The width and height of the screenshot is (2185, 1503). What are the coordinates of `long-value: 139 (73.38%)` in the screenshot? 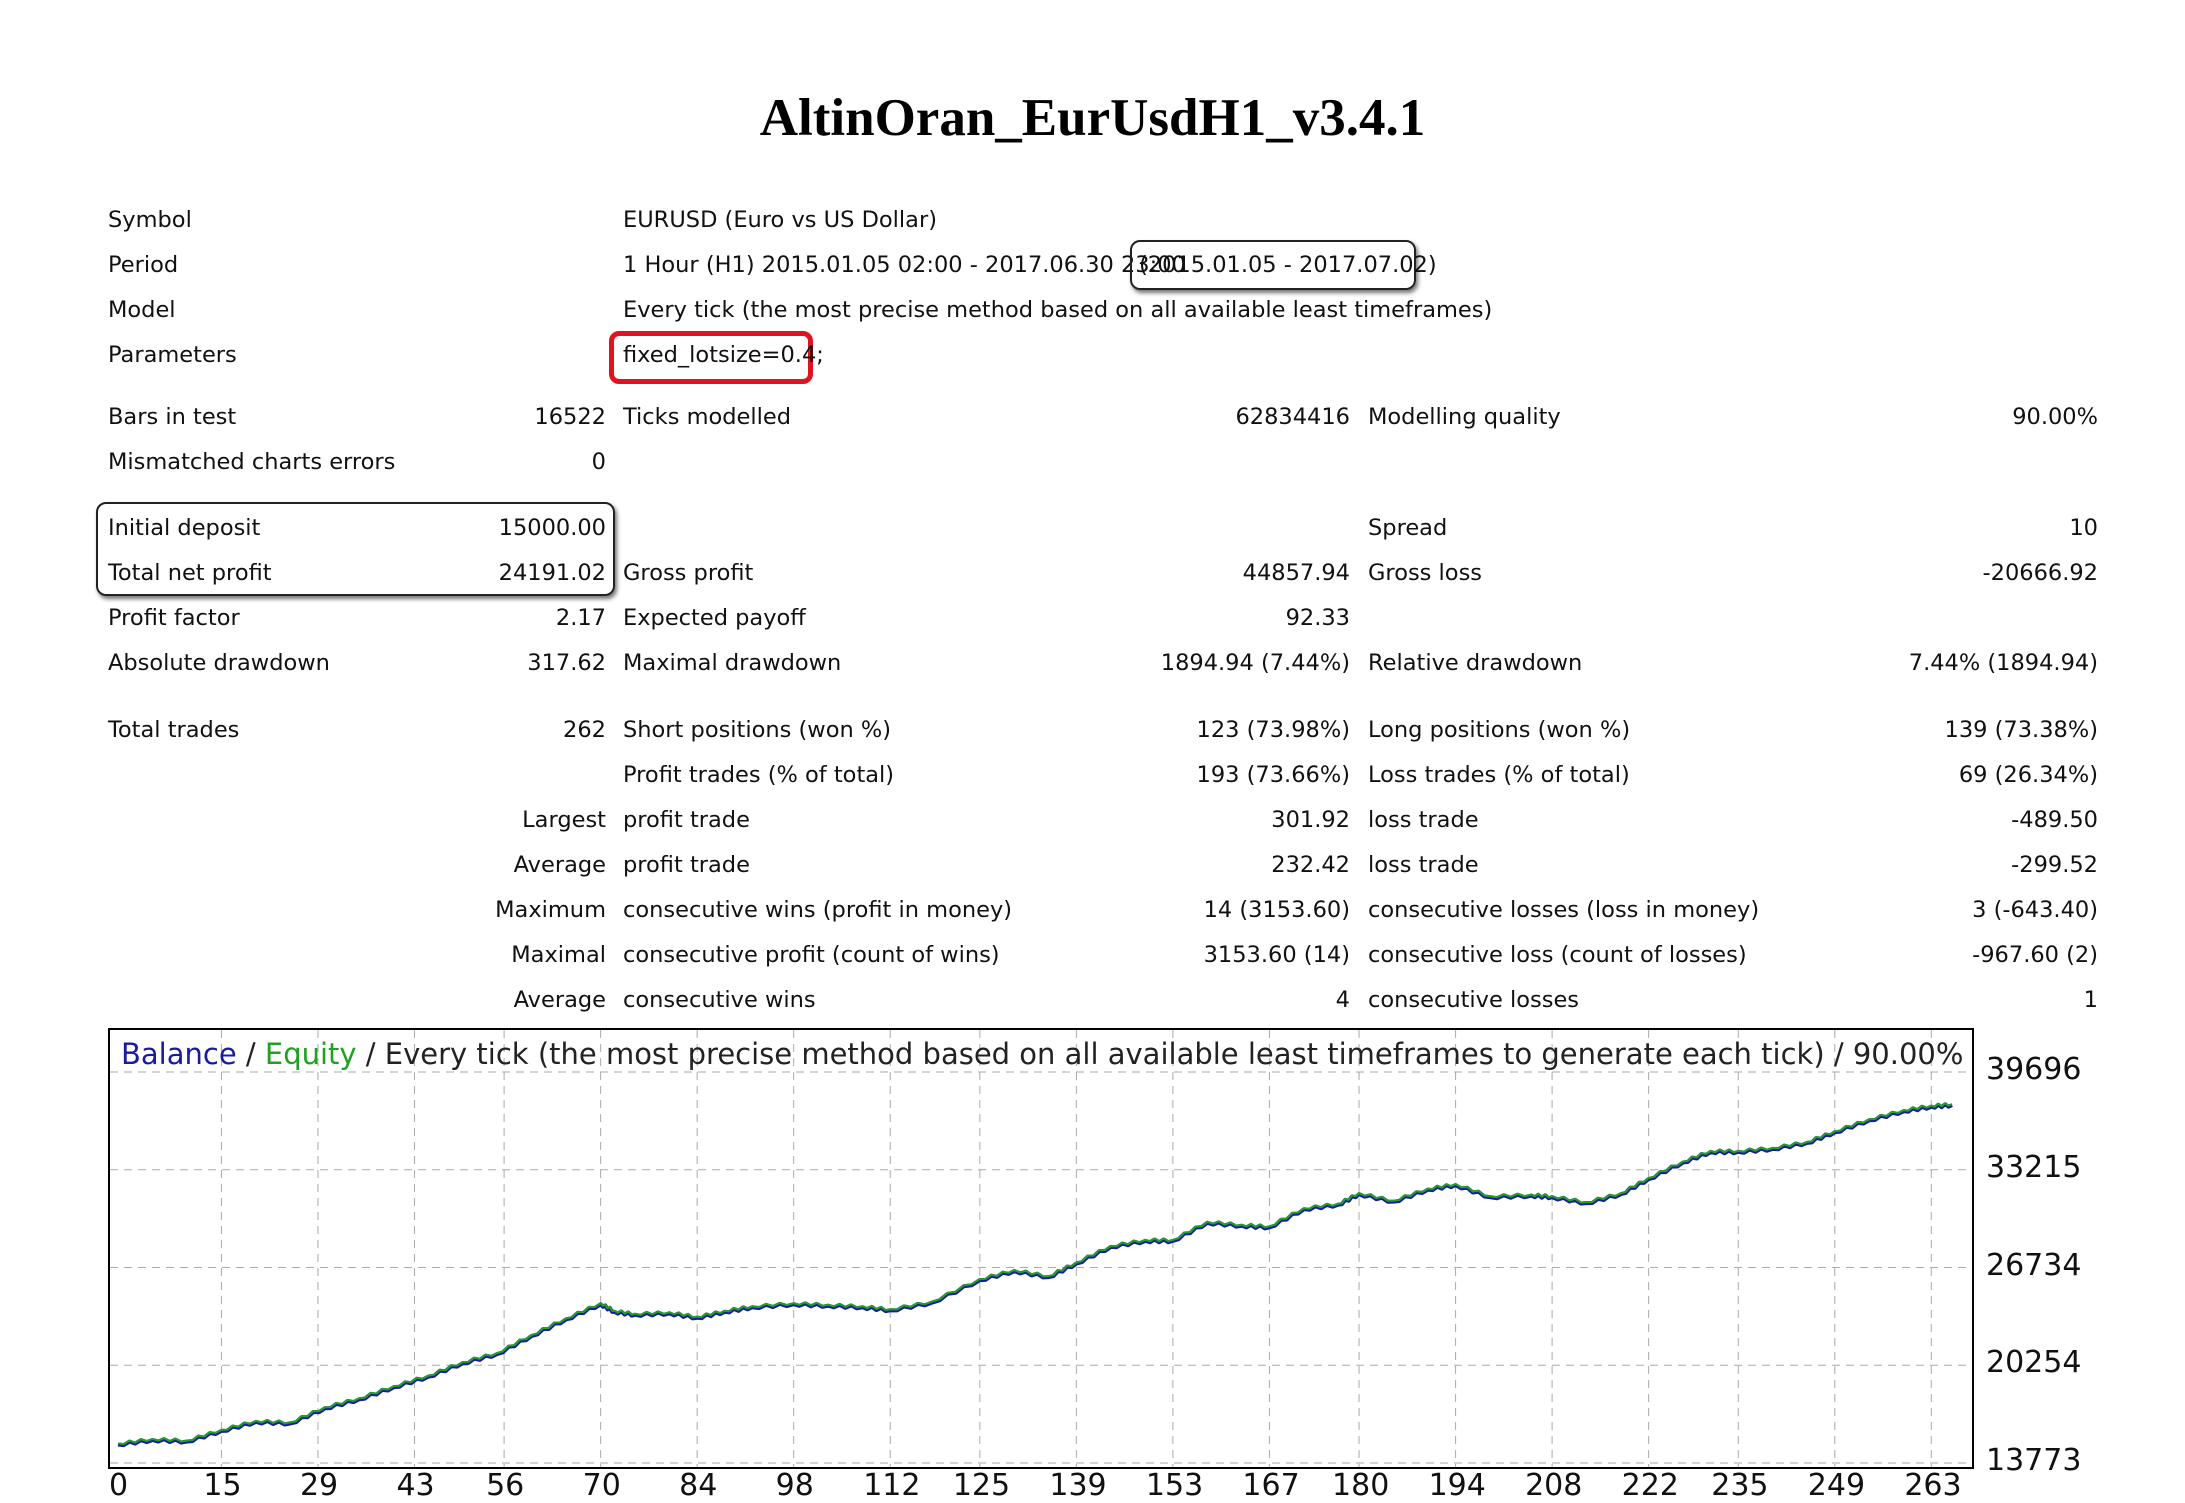 It's located at (2021, 730).